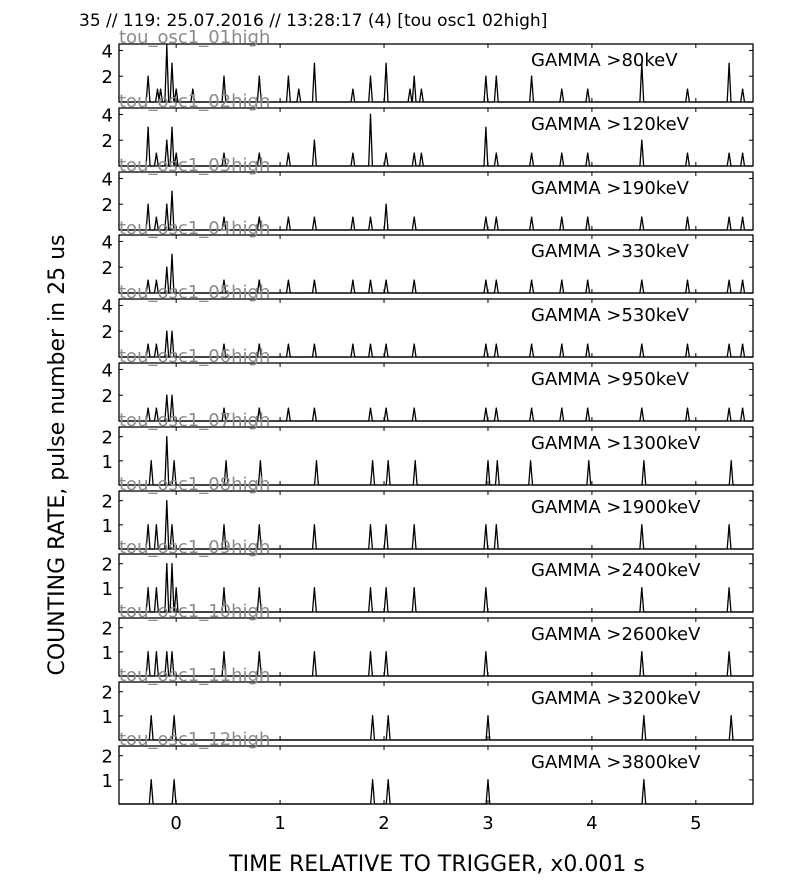 This screenshot has height=882, width=792. I want to click on threshold-label: GAMMA >3800keV, so click(616, 762).